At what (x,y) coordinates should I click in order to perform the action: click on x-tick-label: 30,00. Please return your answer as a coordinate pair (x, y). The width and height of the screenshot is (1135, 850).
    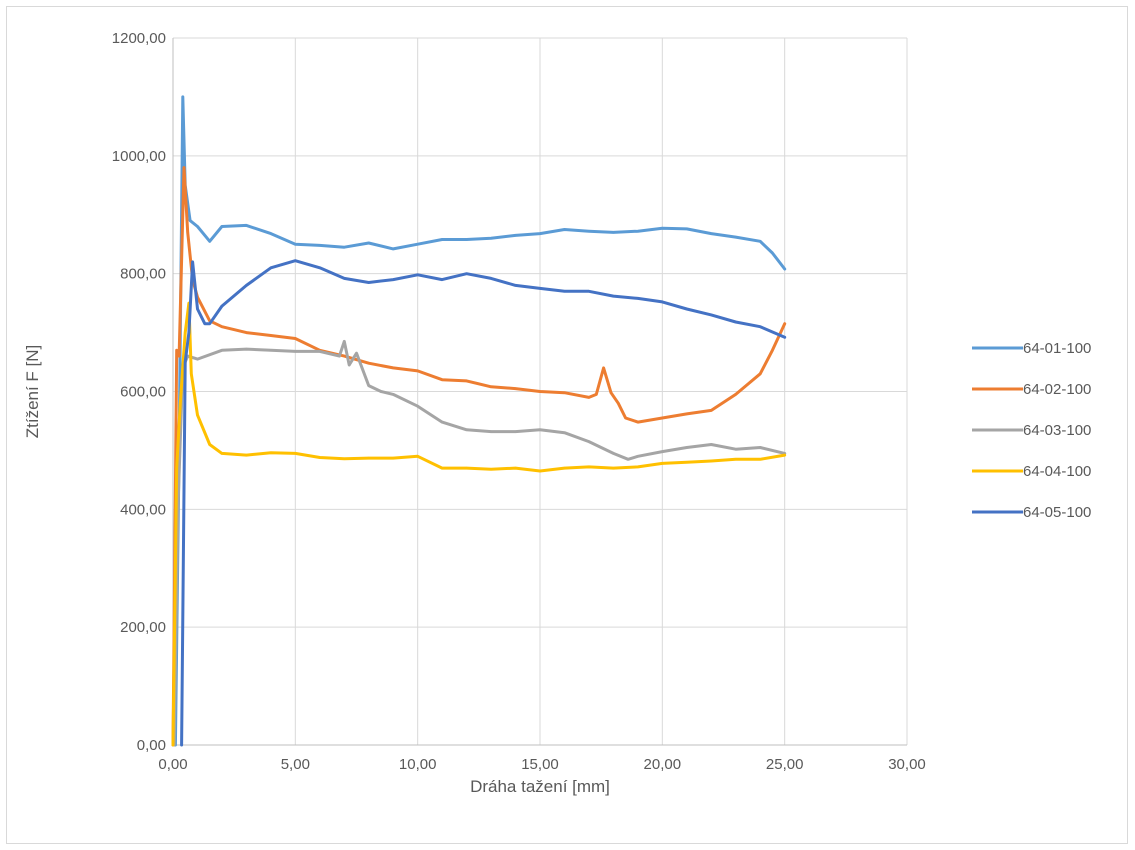
    Looking at the image, I should click on (907, 764).